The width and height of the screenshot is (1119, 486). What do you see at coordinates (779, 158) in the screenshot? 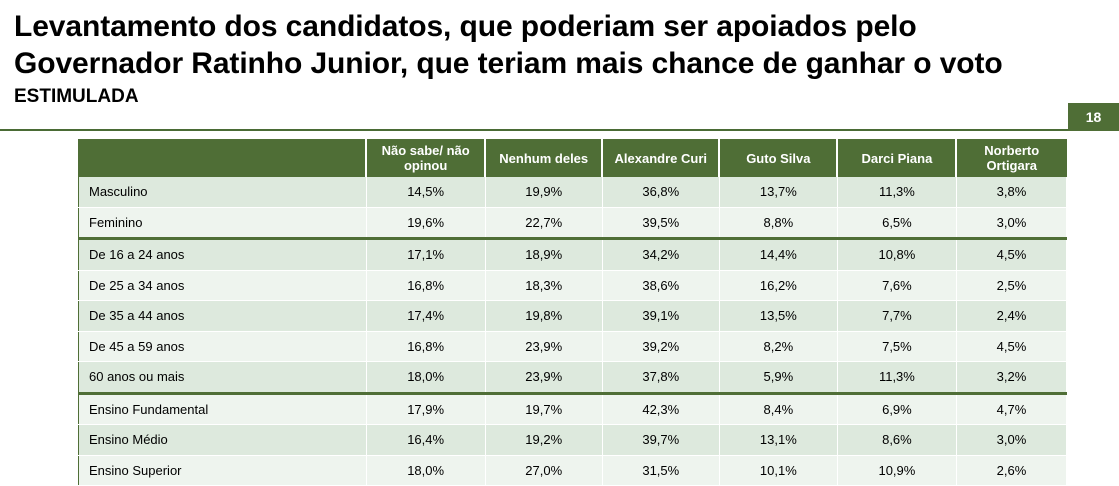
I see `header-guto-silva: Guto Silva` at bounding box center [779, 158].